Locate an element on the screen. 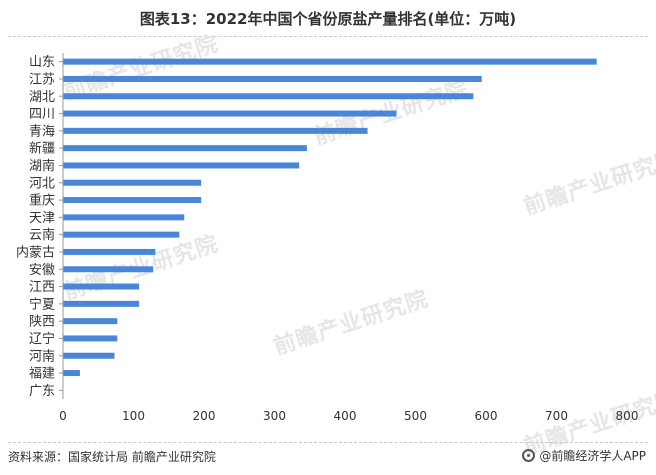 This screenshot has width=656, height=475. x-tick-label: 500 is located at coordinates (415, 416).